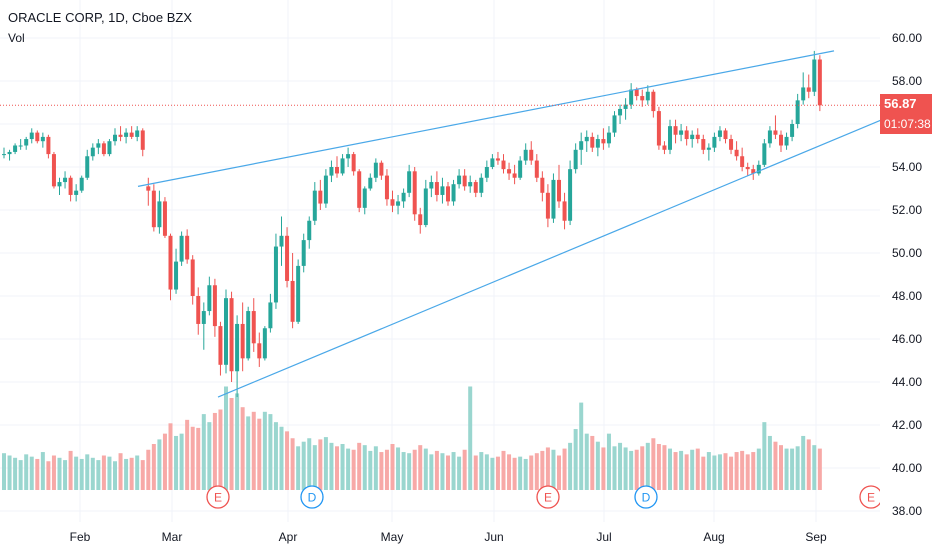 This screenshot has height=550, width=932. Describe the element at coordinates (907, 253) in the screenshot. I see `price-tick-label: 50.00` at that location.